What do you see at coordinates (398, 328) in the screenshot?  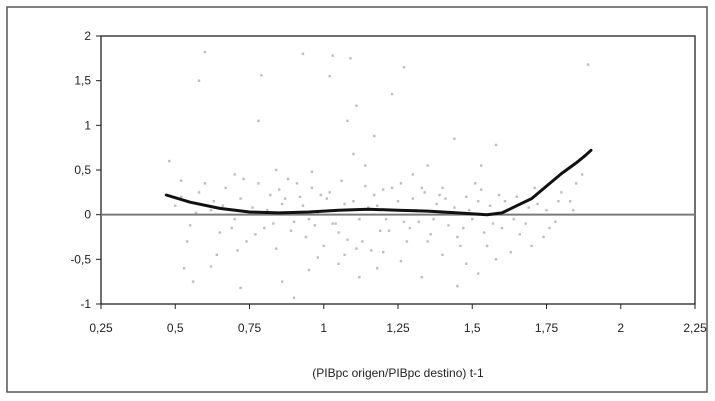 I see `x-tick-label: 1,25` at bounding box center [398, 328].